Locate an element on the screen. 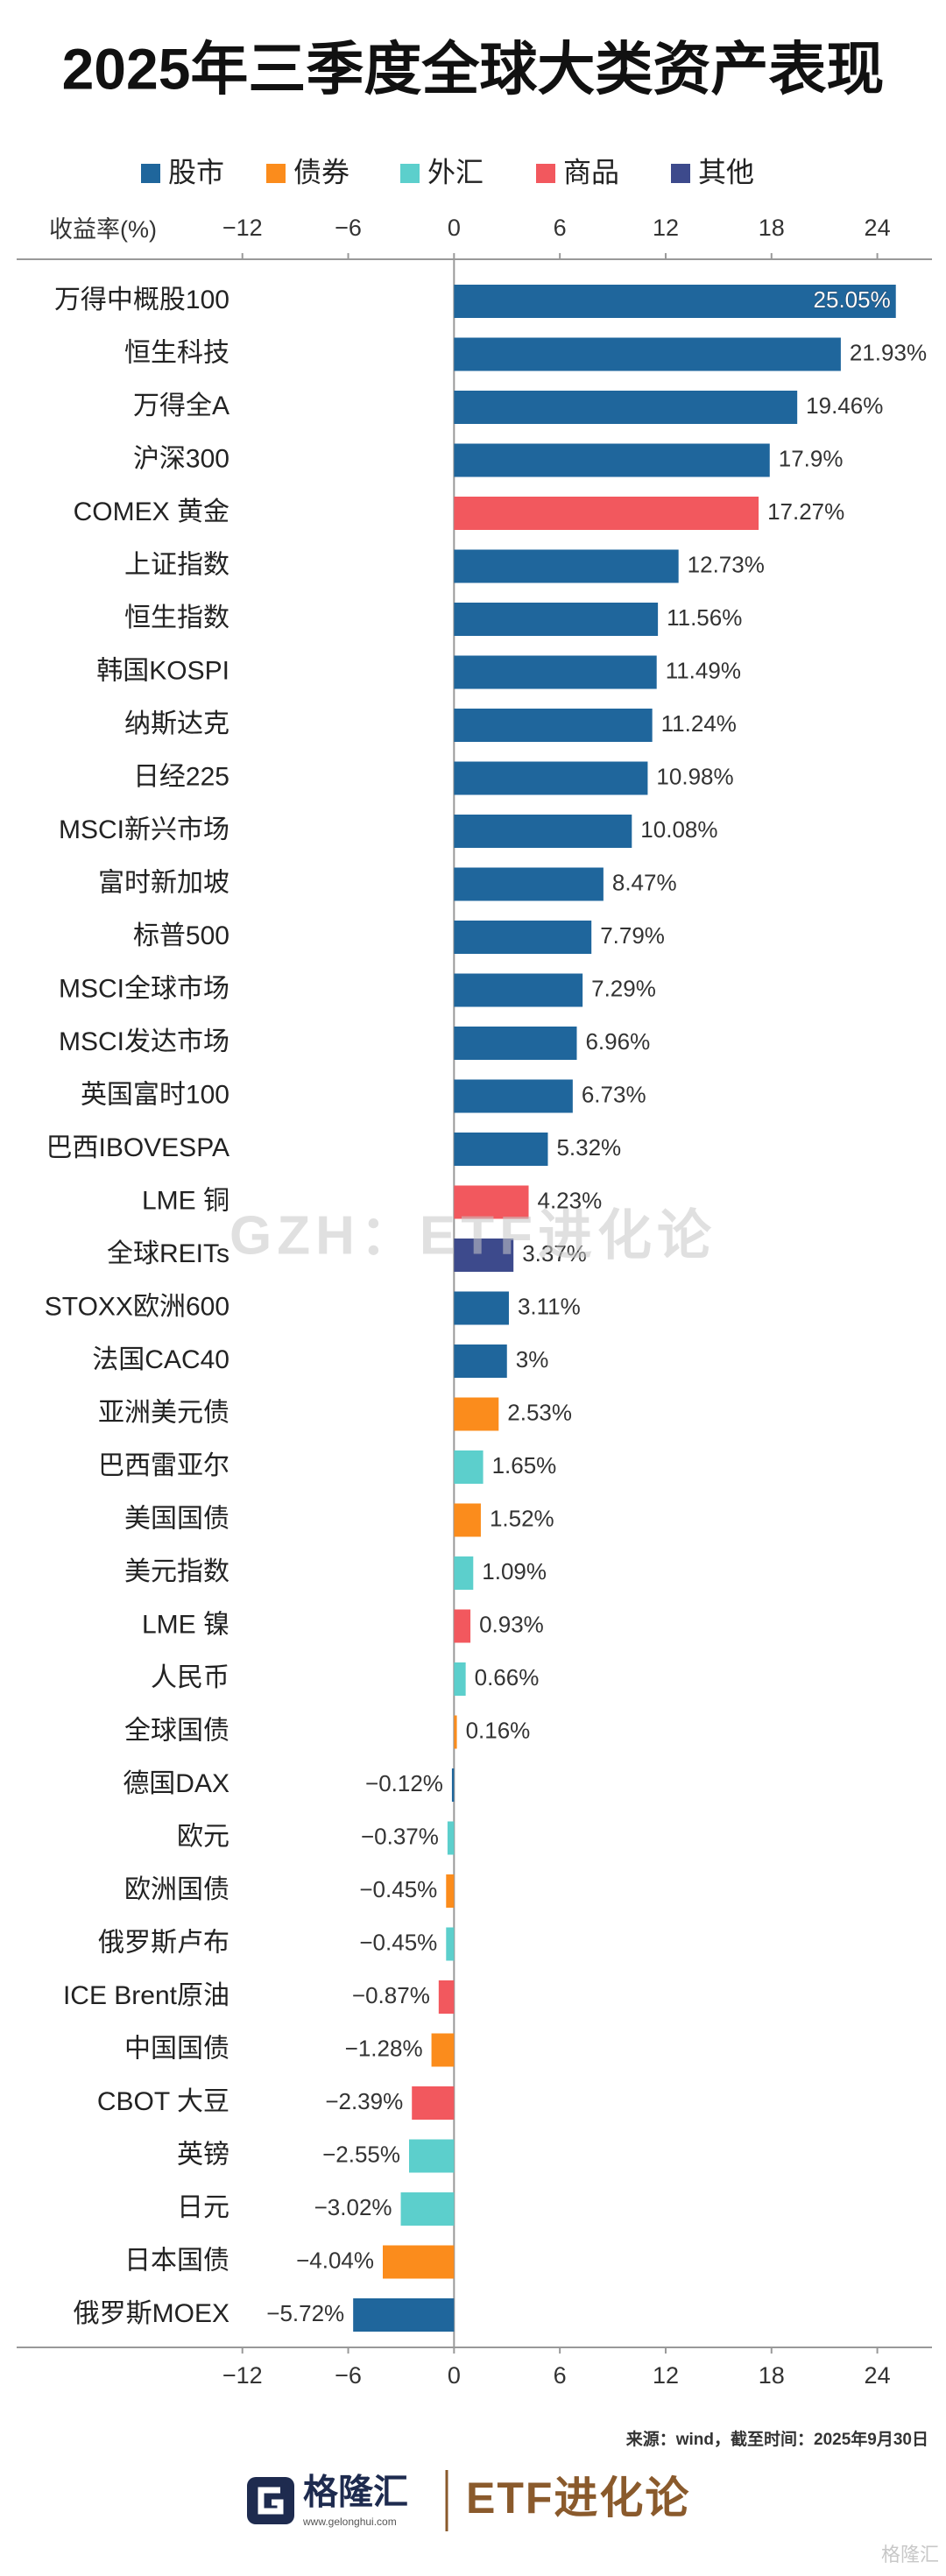 This screenshot has height=2576, width=946. chart-title: 2025年三季度全球大类资产表现 is located at coordinates (473, 68).